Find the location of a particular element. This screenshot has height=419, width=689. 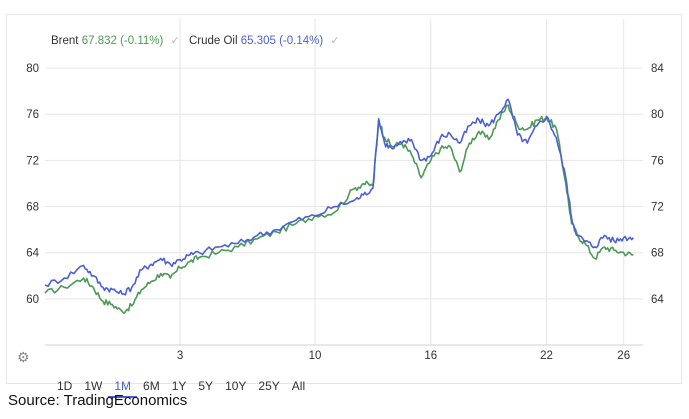

y-left-tick-label: 68 is located at coordinates (32, 208).